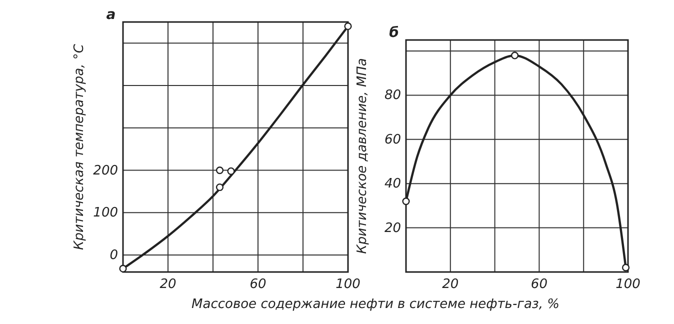 The image size is (674, 324). What do you see at coordinates (376, 304) in the screenshot?
I see `x-axis-title: Массовое содержание нефти в системе нефть-газ, %` at bounding box center [376, 304].